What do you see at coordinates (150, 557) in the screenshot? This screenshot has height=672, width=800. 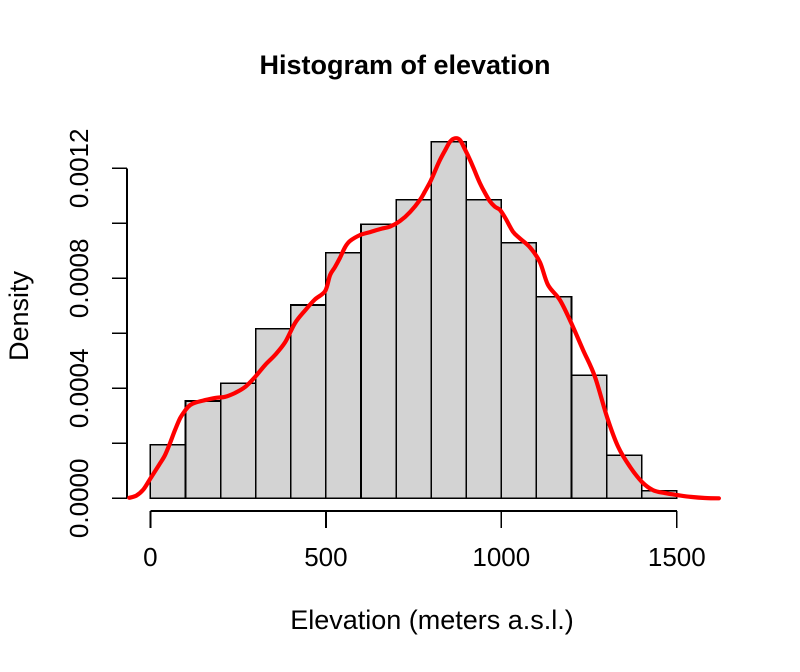 I see `x-tick-label: 0` at bounding box center [150, 557].